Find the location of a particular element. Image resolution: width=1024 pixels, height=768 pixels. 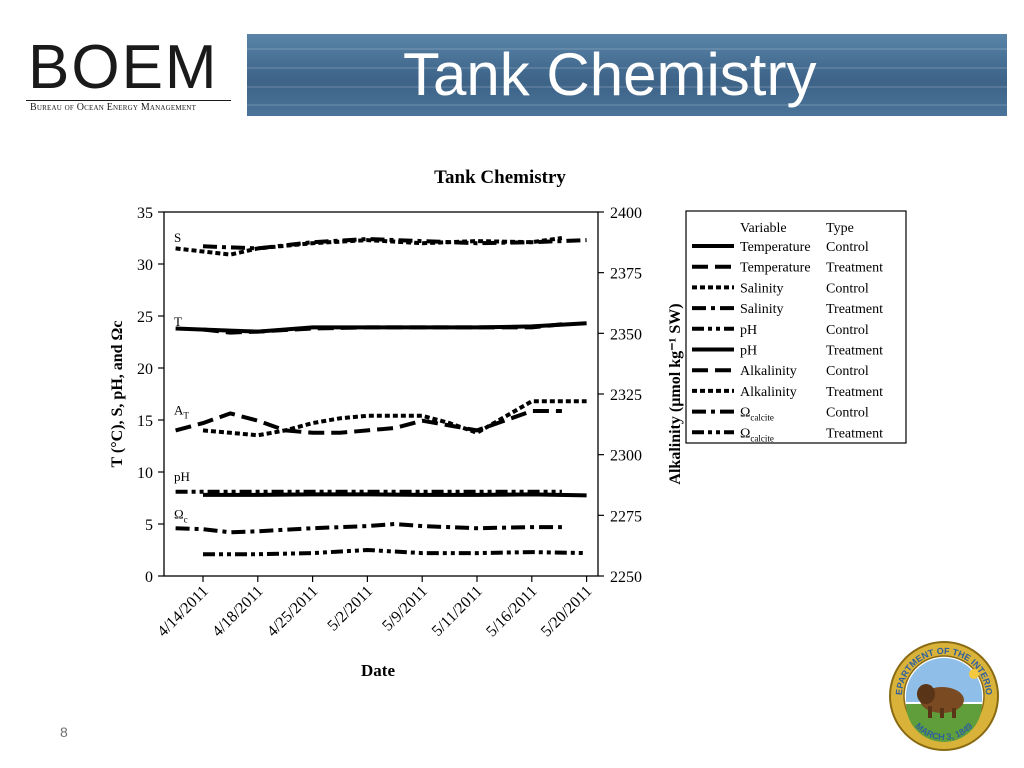

series-line-salinity-treatment is located at coordinates (394, 244).